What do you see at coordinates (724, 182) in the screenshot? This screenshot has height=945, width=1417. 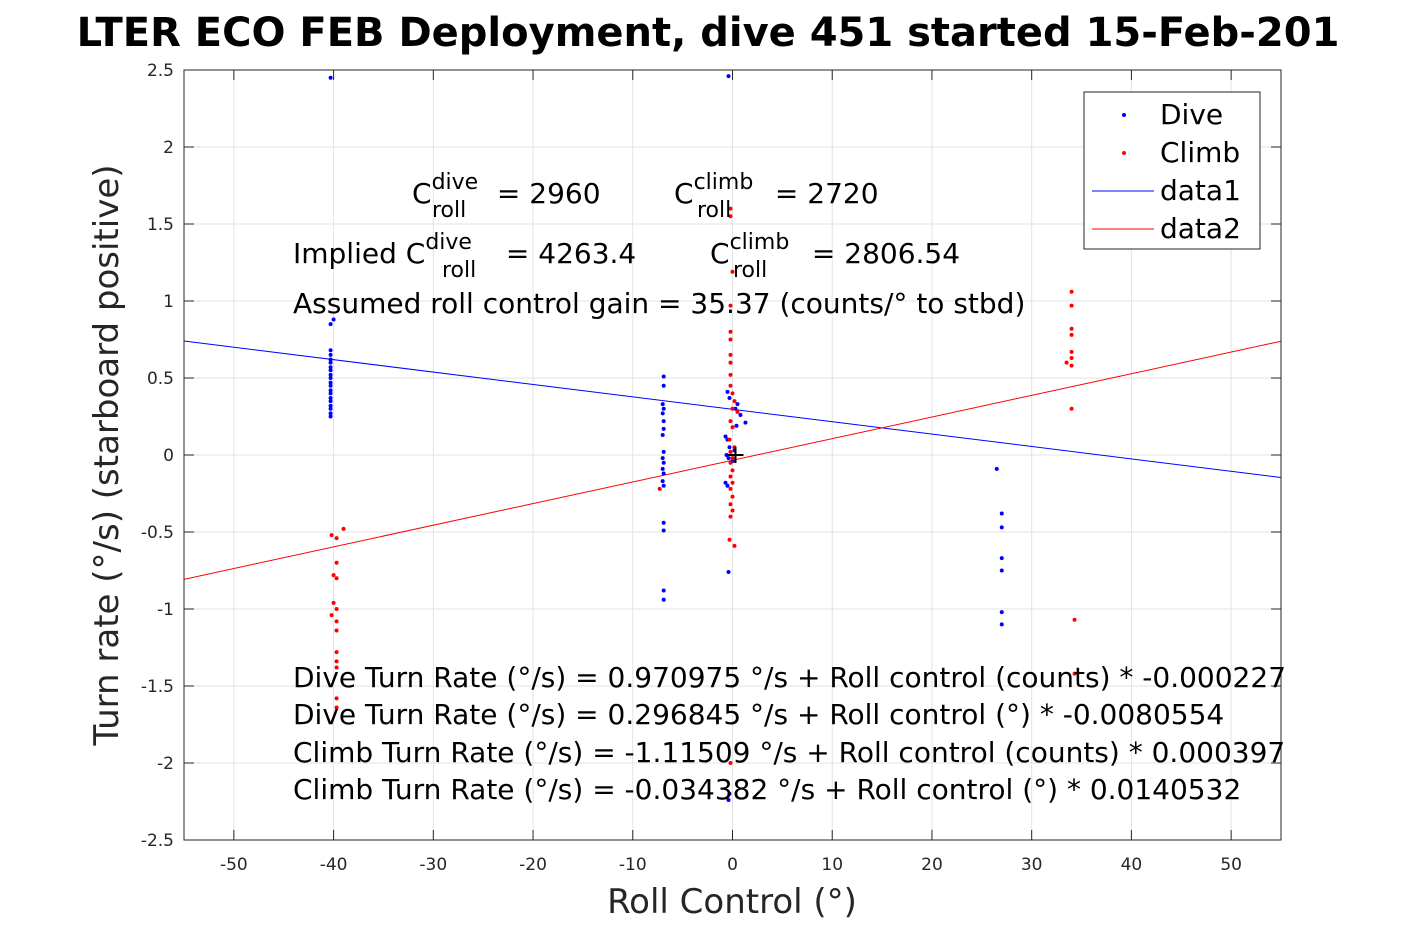 I see `c-climb-sup: climb` at bounding box center [724, 182].